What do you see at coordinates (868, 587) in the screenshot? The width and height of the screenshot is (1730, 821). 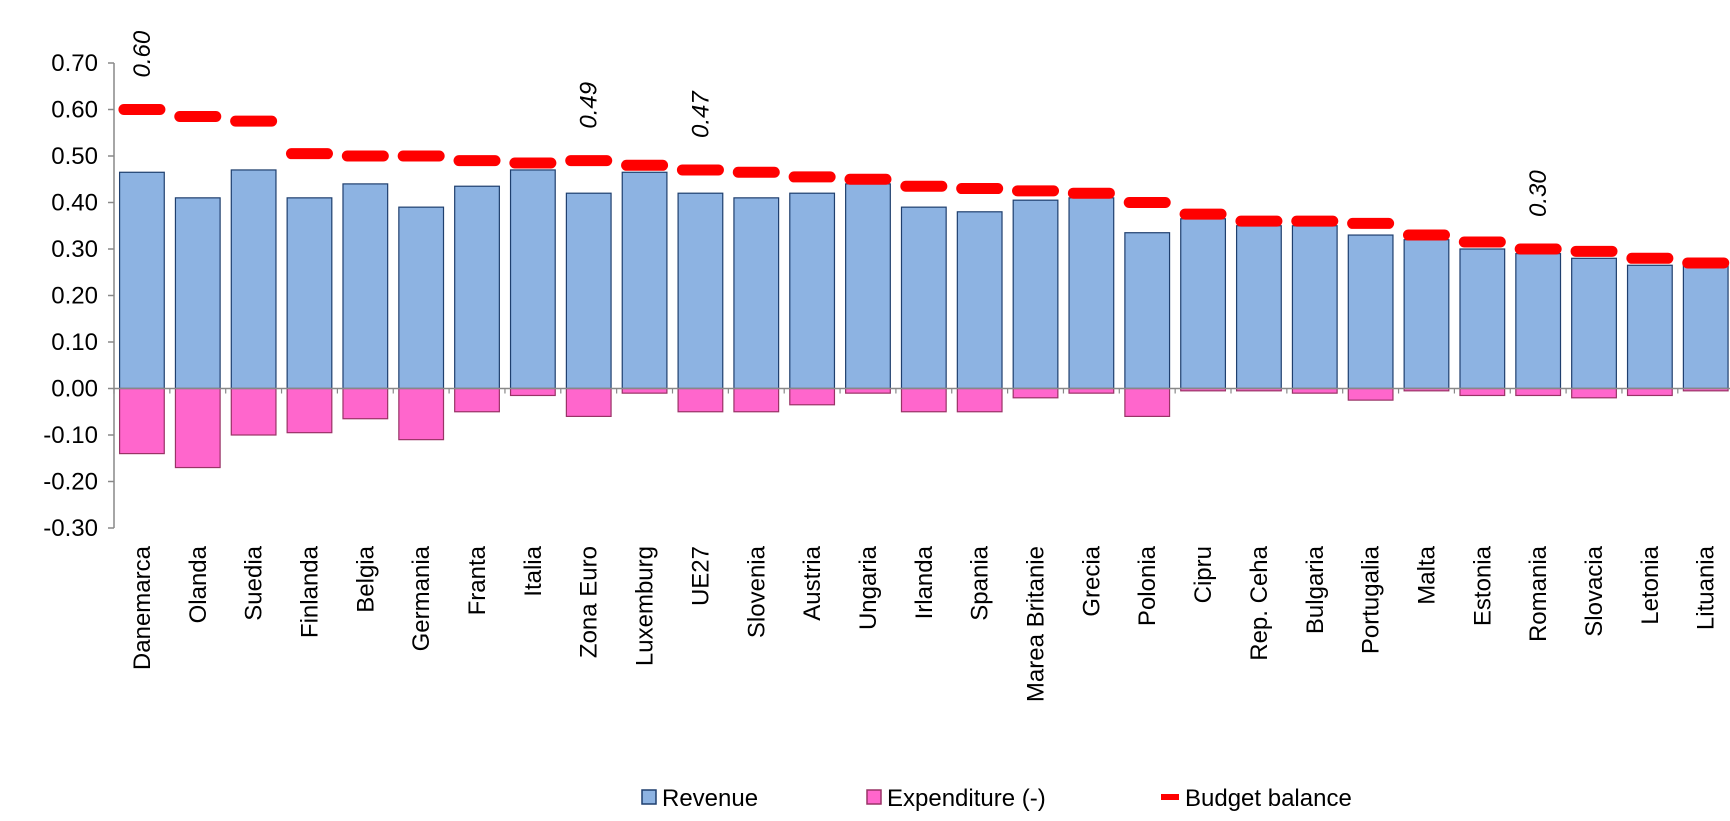 I see `x-tick-label: Ungaria` at bounding box center [868, 587].